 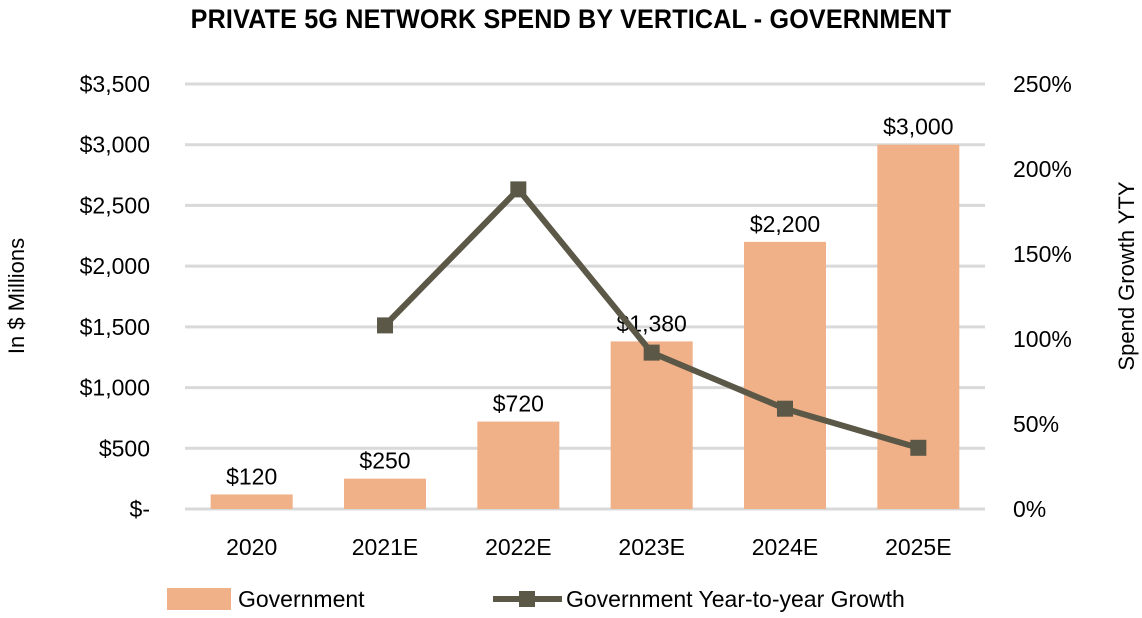 I want to click on right-tick-label: 100%, so click(x=1042, y=339).